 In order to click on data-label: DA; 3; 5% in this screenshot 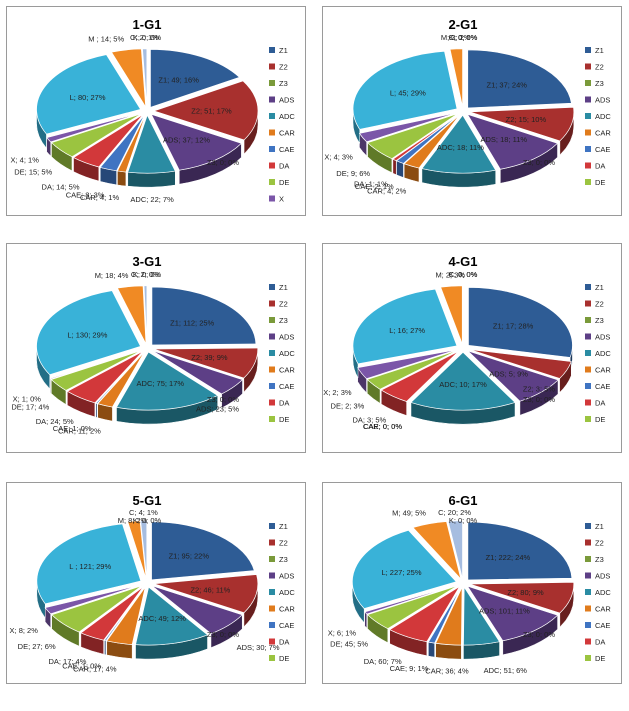, I will do `click(369, 420)`.